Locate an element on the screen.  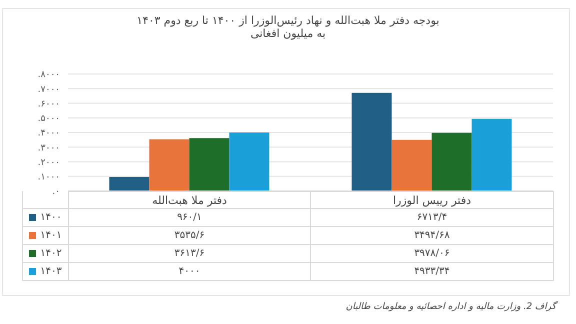
y-tick-label: ۰. is located at coordinates (56, 192).